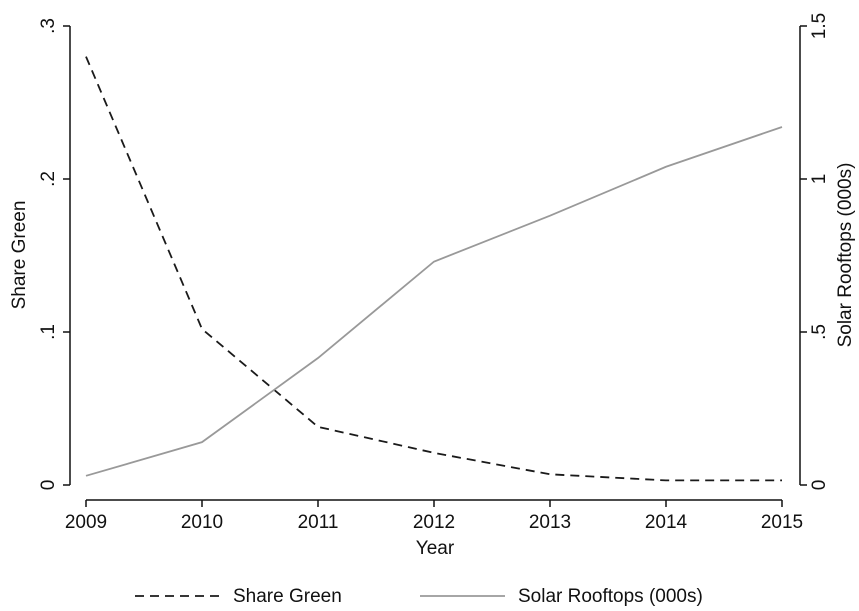  I want to click on x-tick-label: 2015, so click(782, 522).